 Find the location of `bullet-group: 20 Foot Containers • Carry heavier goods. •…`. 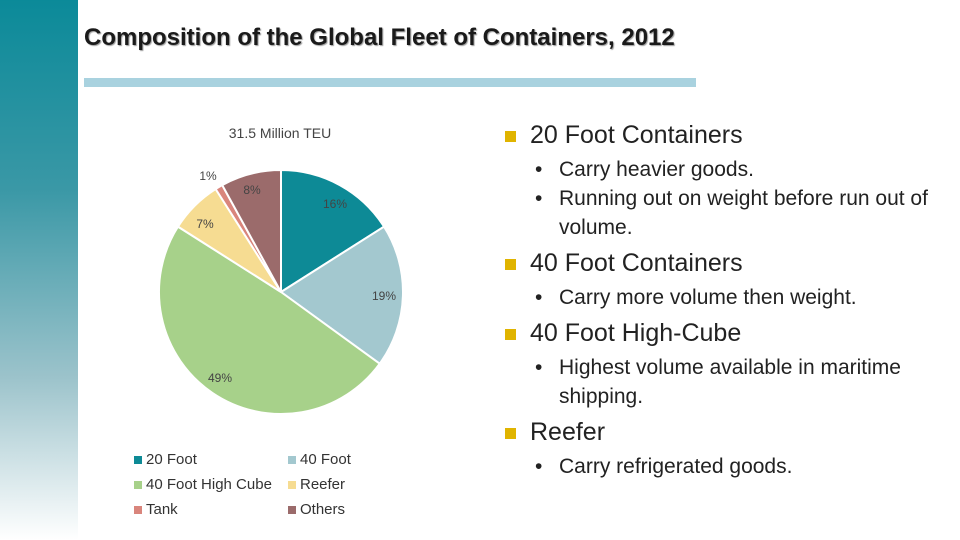

bullet-group: 20 Foot Containers • Carry heavier goods. •… is located at coordinates (725, 180).